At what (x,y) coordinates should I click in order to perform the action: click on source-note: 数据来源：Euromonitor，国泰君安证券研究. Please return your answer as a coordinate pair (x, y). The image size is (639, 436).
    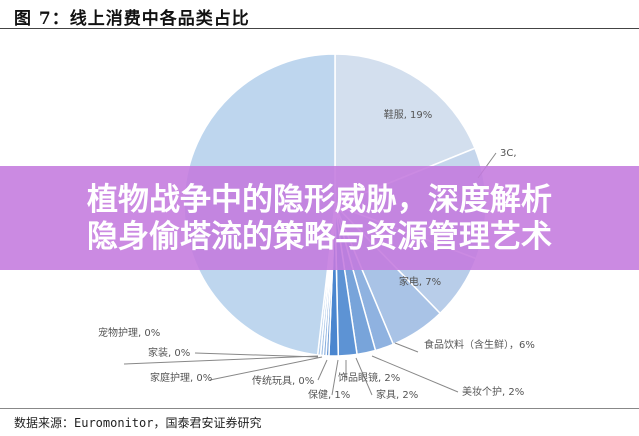
    Looking at the image, I should click on (138, 423).